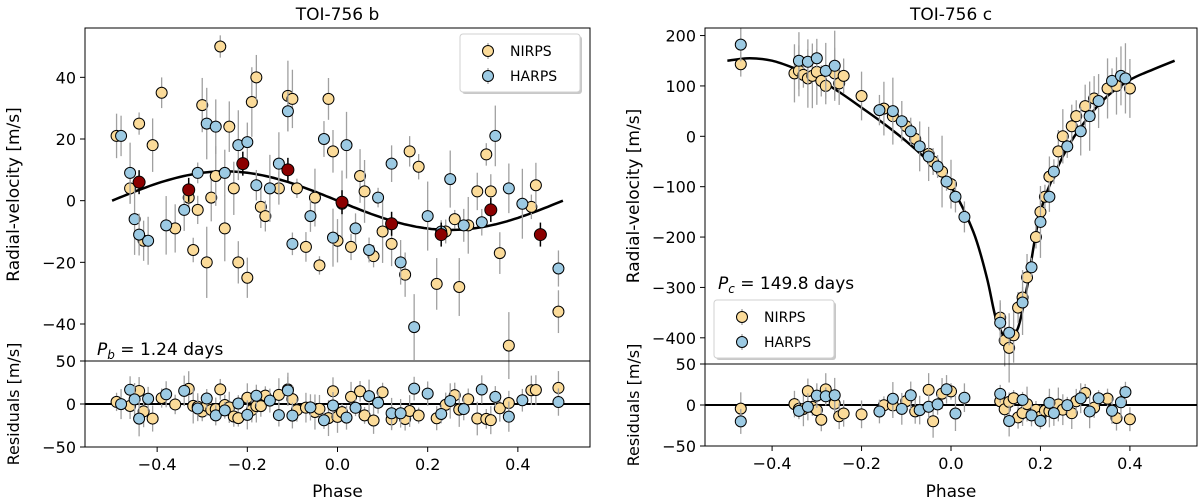  I want to click on y-tick-label: −300, so click(674, 287).